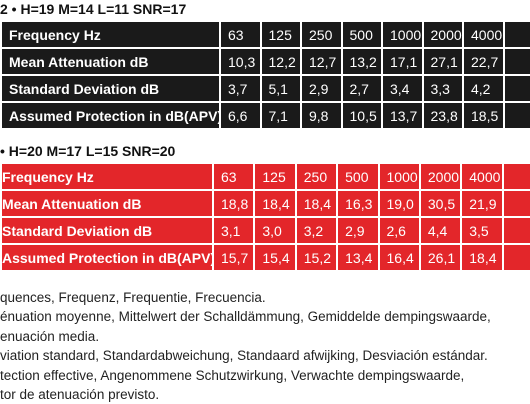 The image size is (530, 404). I want to click on cell: 21,9, so click(482, 203).